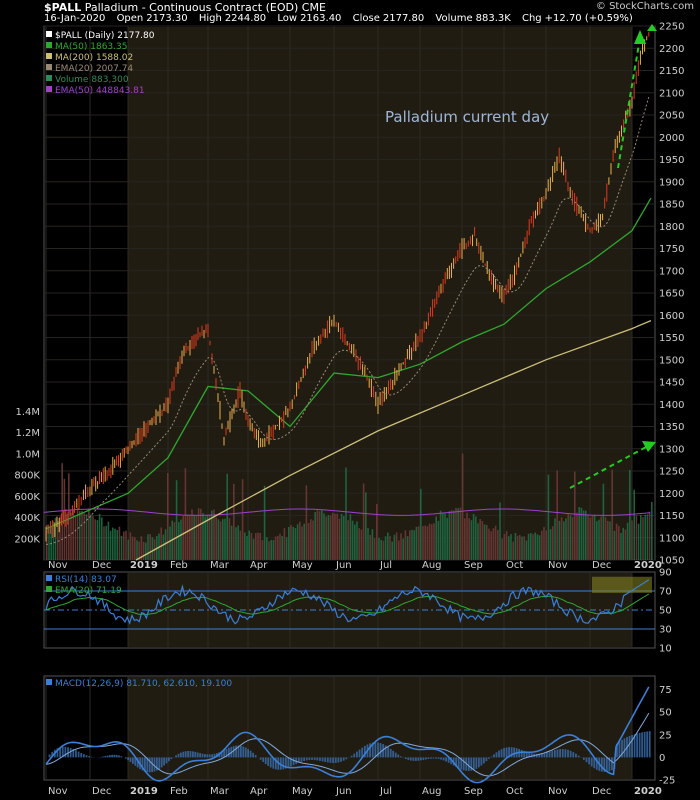 Image resolution: width=700 pixels, height=800 pixels. I want to click on legend-entry: Volume 883,300, so click(92, 80).